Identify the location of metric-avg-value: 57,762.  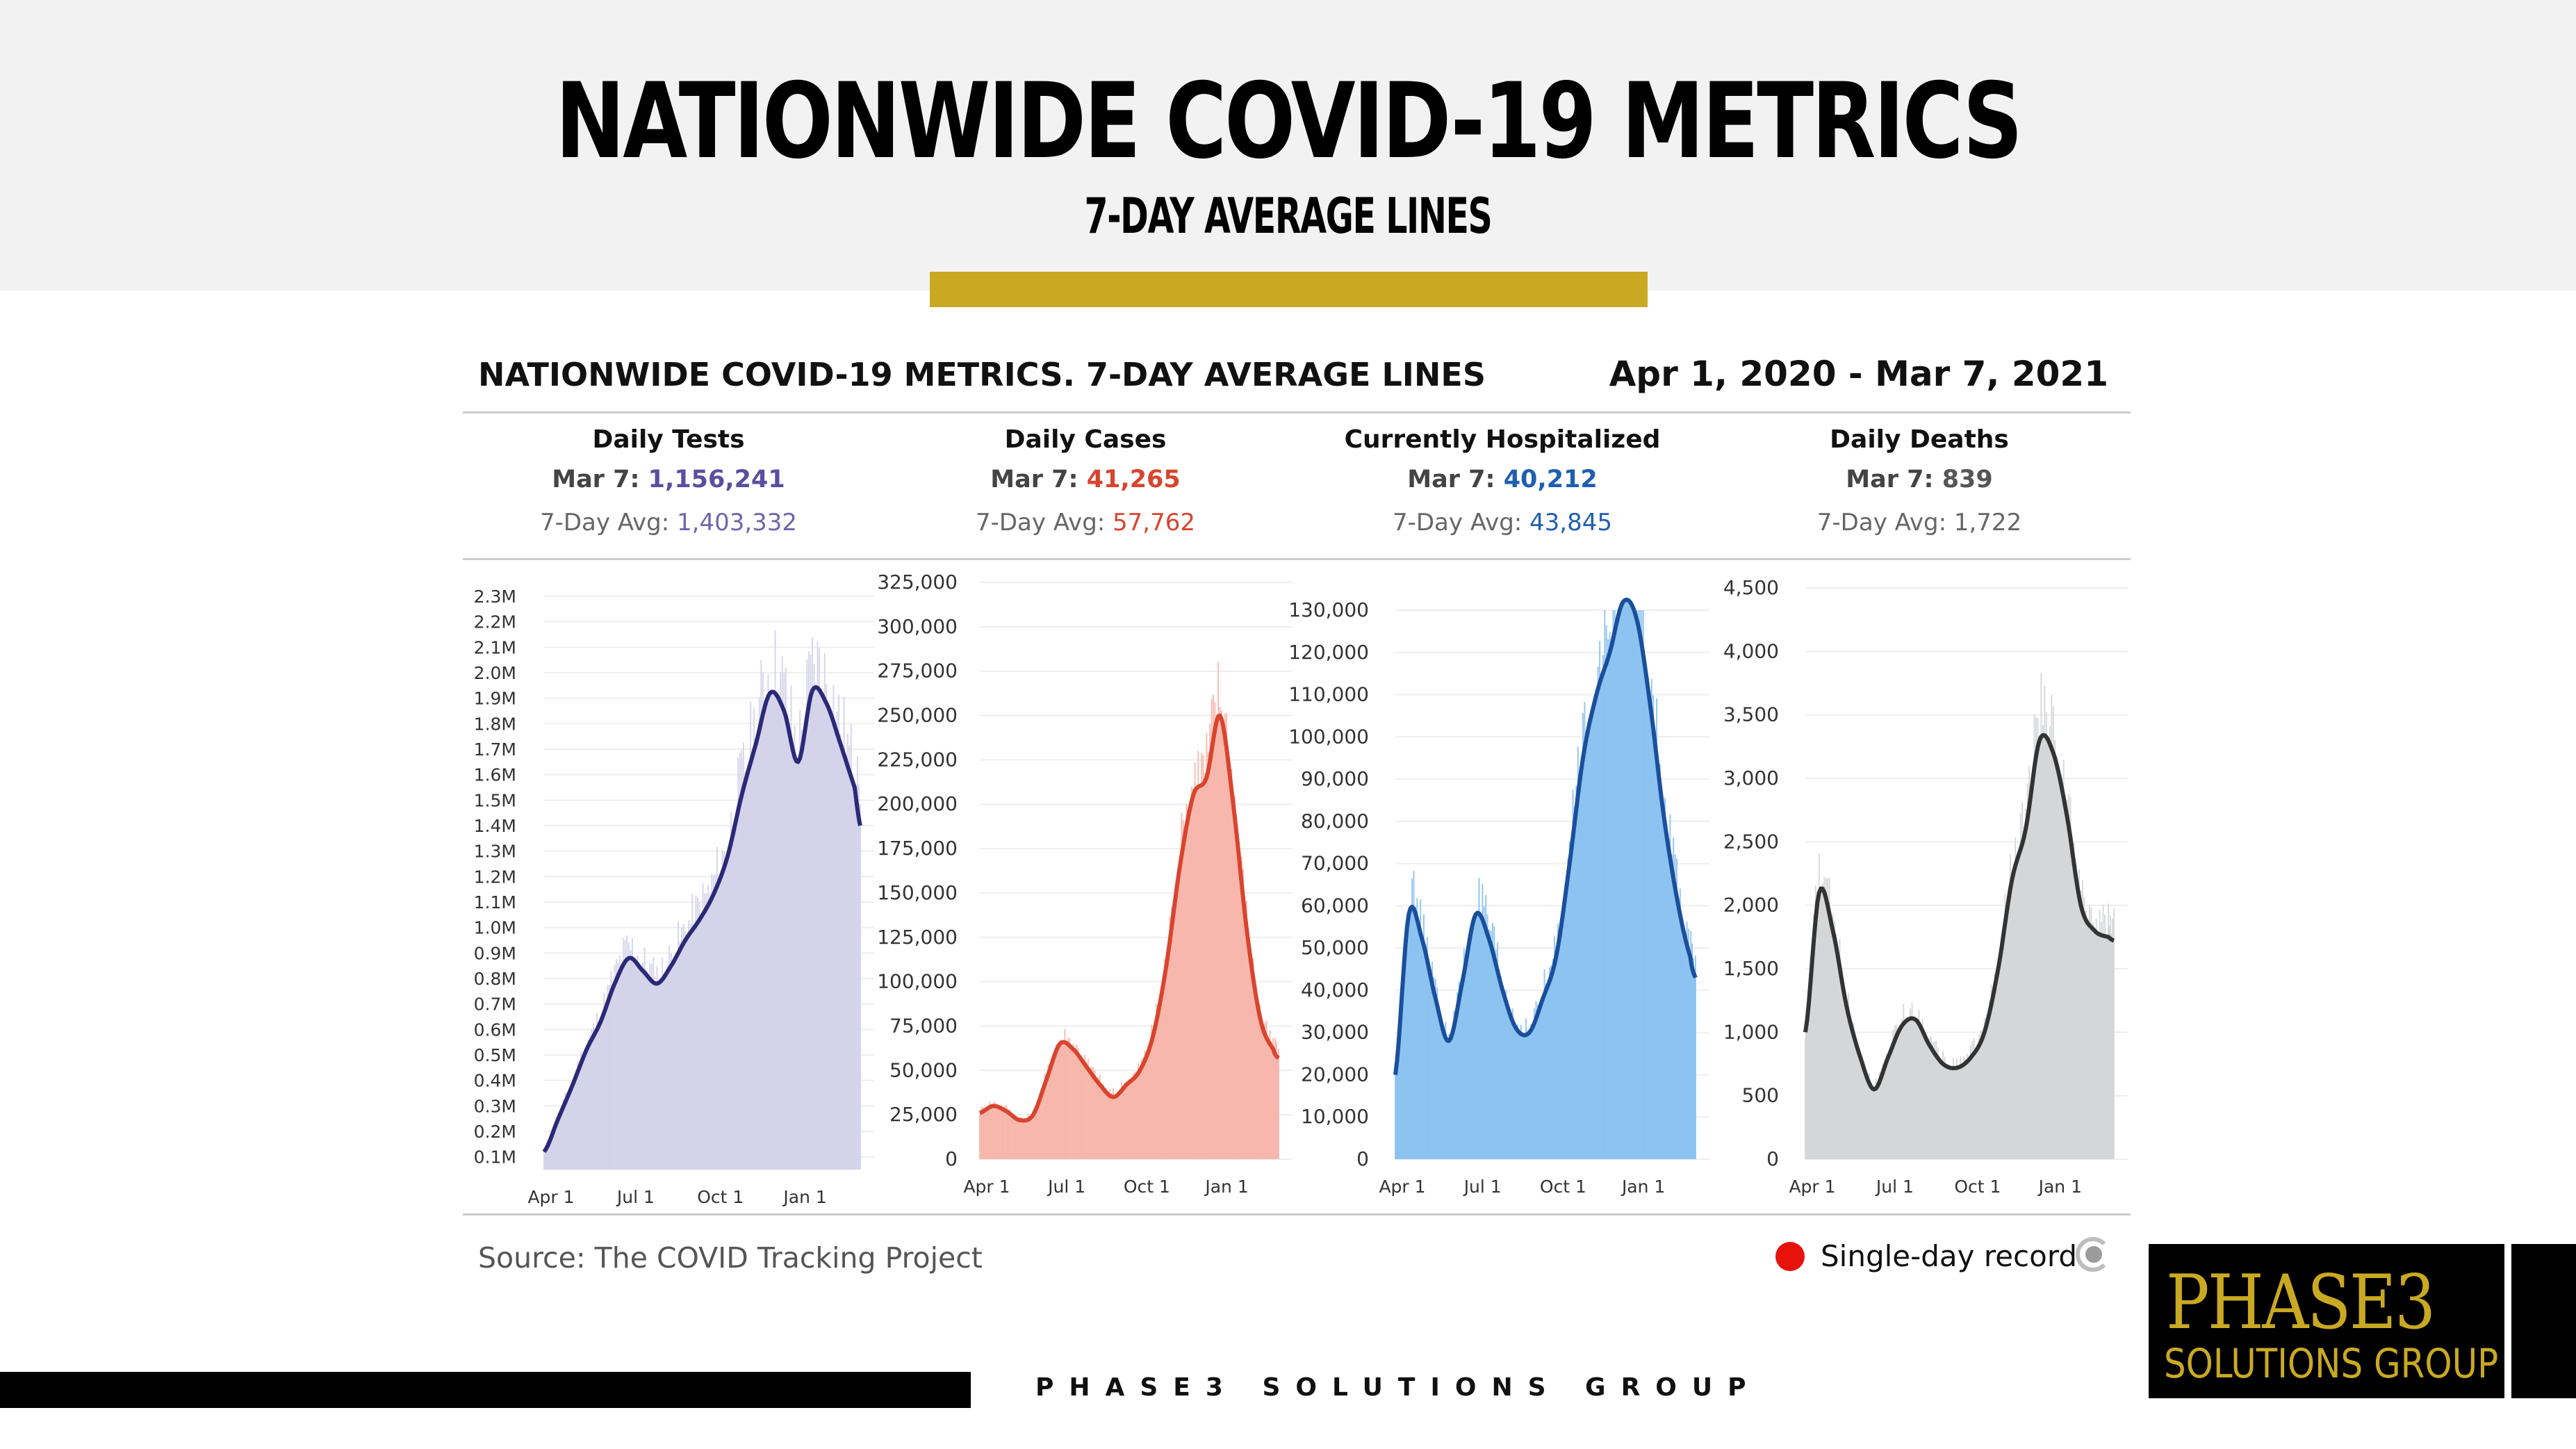
(1154, 523).